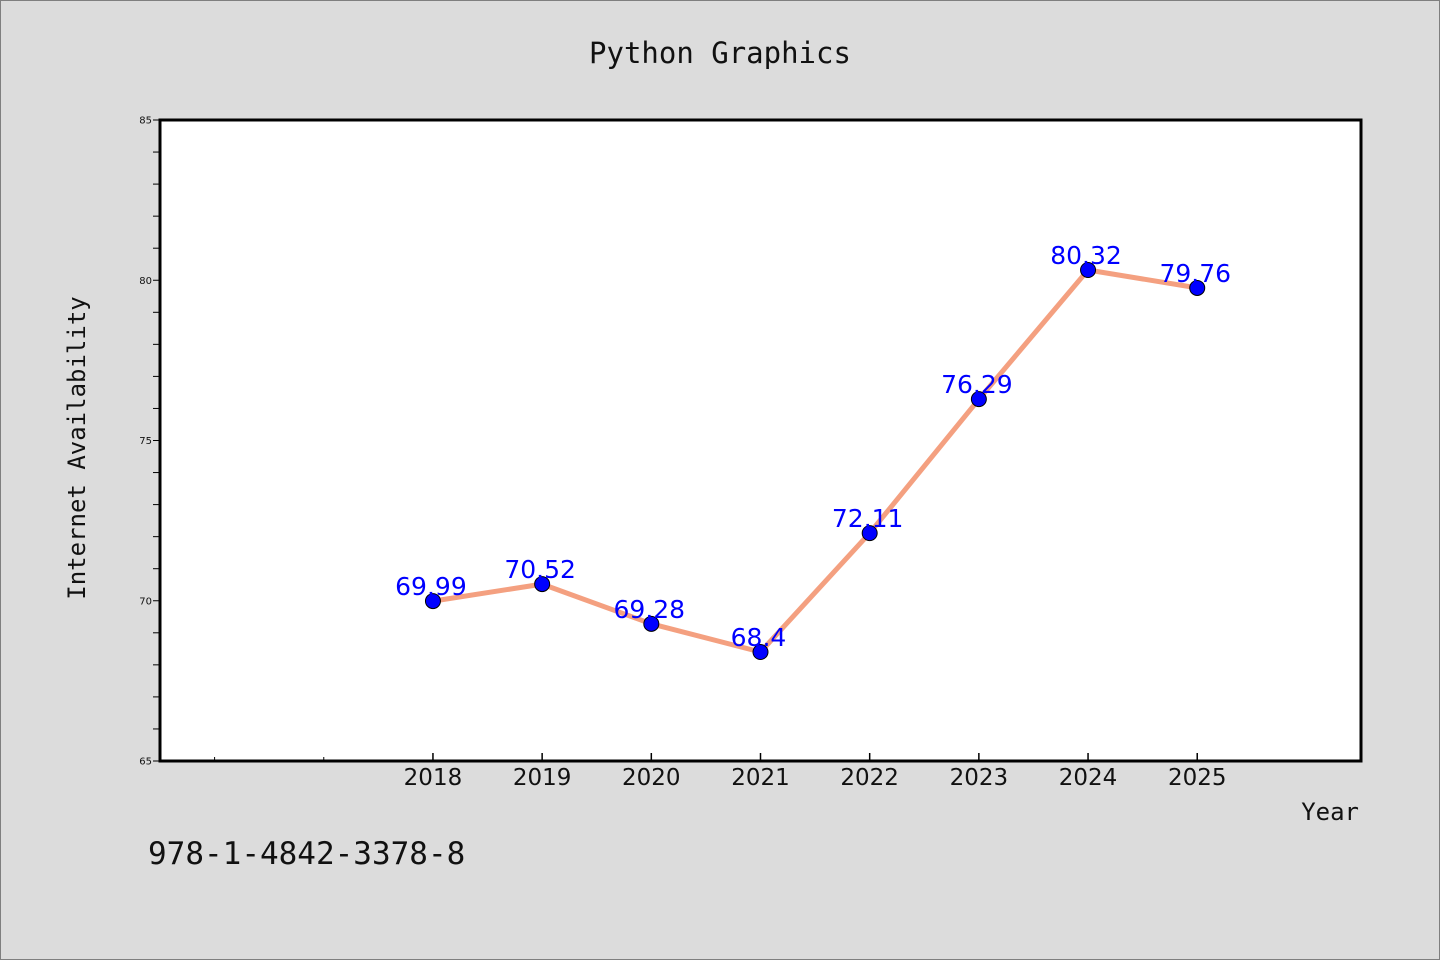 This screenshot has height=960, width=1440. What do you see at coordinates (651, 778) in the screenshot?
I see `x-tick-label: 2020` at bounding box center [651, 778].